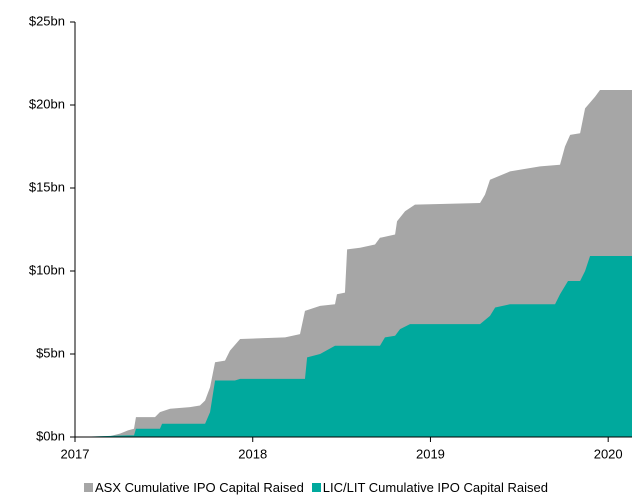  I want to click on legend-item: ASX Cumulative IPO Capital Raised, so click(193, 487).